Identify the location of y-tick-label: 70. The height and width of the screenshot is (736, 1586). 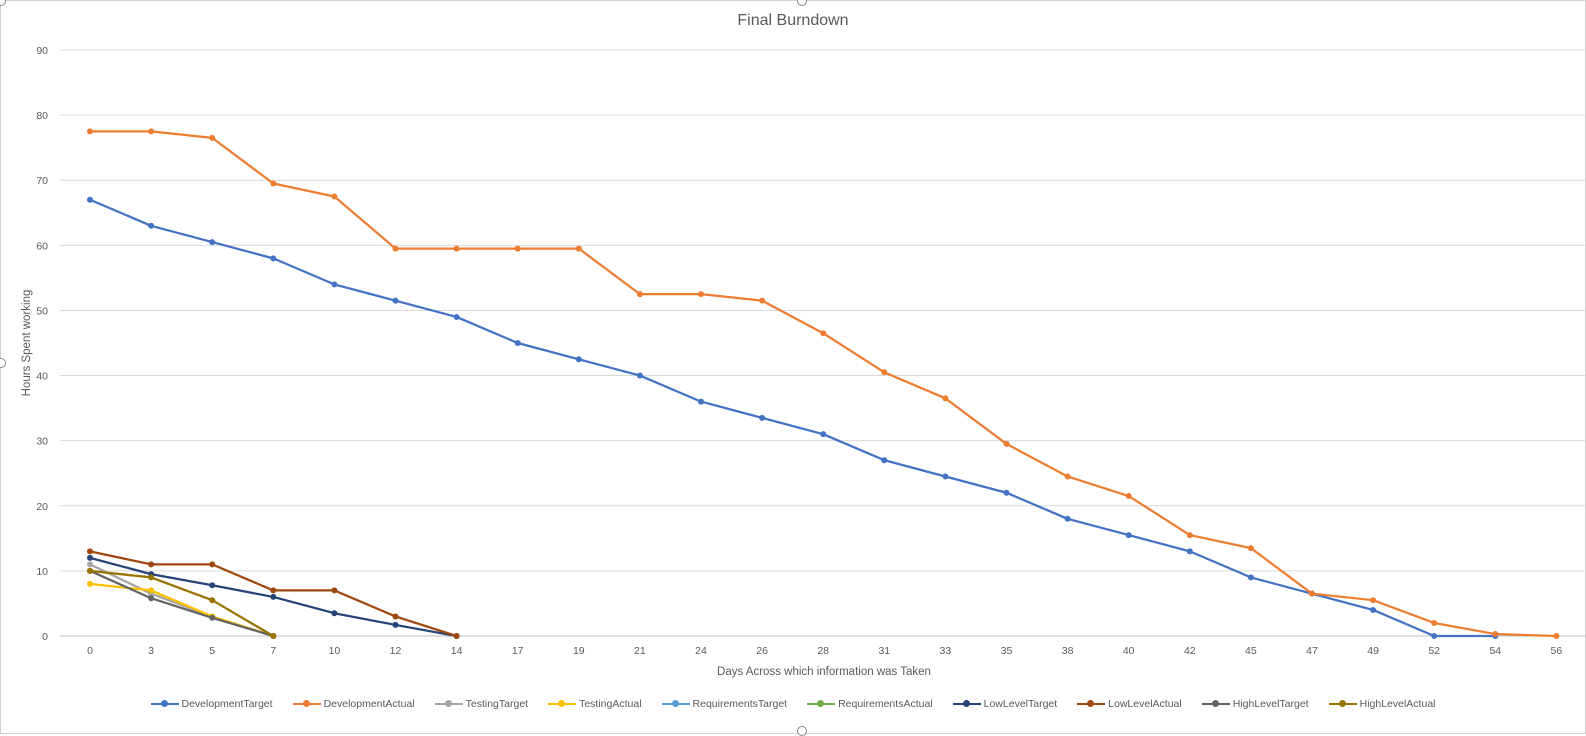
(42, 181).